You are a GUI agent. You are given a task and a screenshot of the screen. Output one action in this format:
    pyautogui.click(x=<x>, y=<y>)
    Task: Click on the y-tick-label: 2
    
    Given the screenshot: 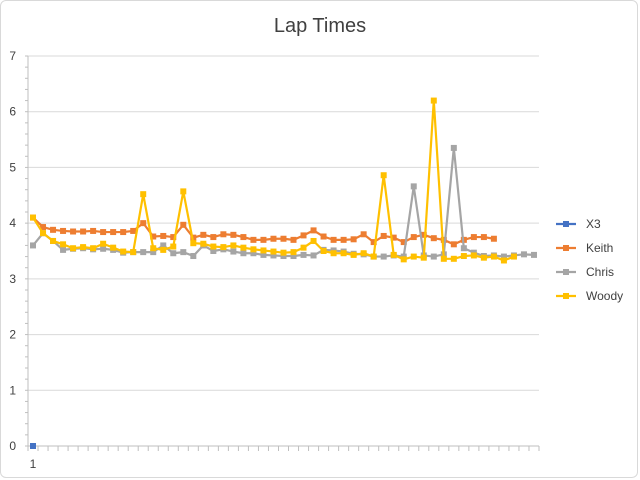 What is the action you would take?
    pyautogui.click(x=12, y=335)
    